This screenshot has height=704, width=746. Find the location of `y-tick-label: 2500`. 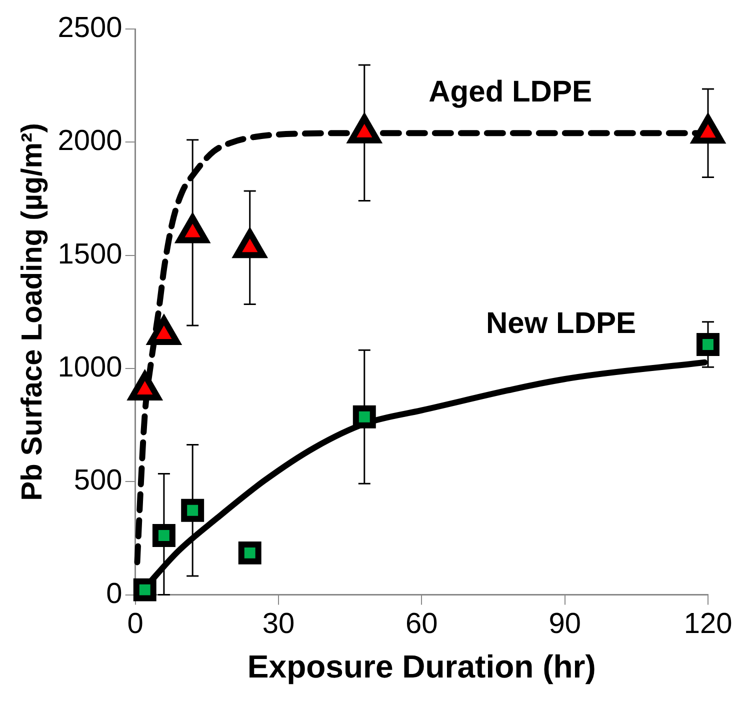

y-tick-label: 2500 is located at coordinates (90, 28).